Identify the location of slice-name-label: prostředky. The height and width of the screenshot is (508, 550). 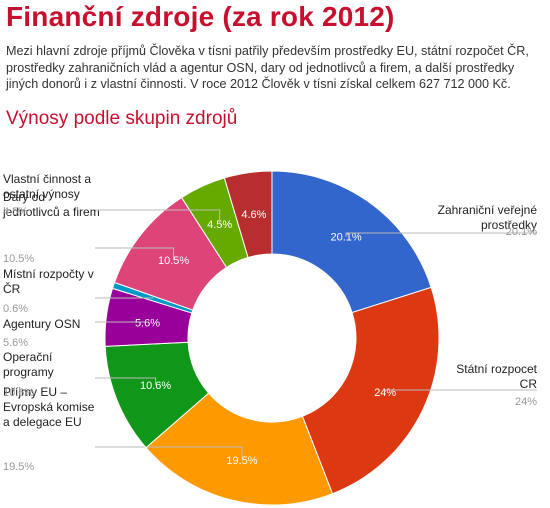
(509, 225).